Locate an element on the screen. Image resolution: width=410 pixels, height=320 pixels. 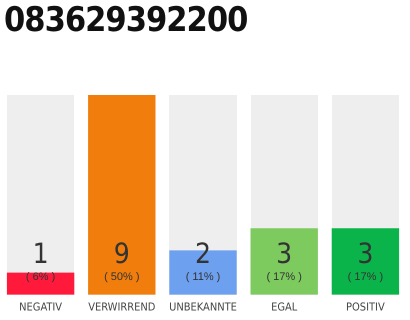
x-tick-label: EGAL is located at coordinates (284, 307).